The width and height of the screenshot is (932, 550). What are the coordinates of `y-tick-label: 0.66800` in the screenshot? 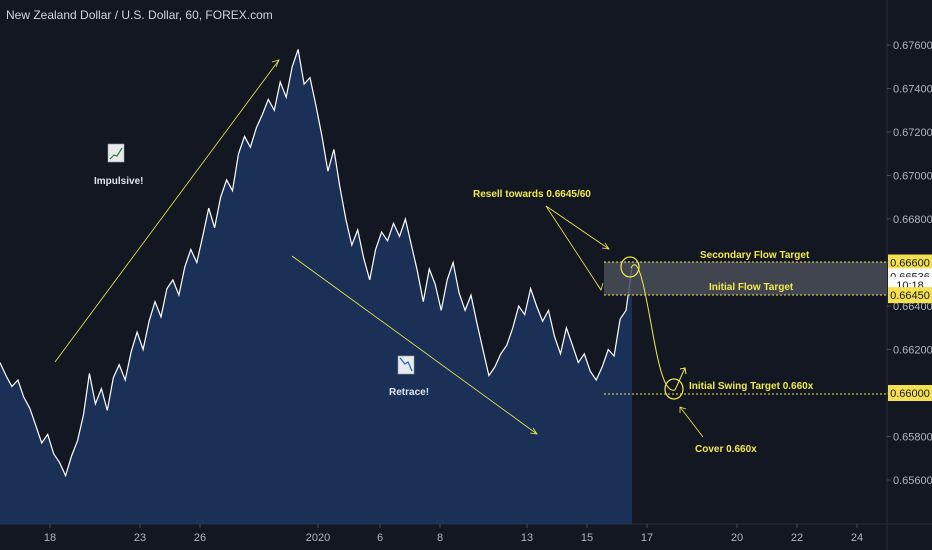 It's located at (912, 220).